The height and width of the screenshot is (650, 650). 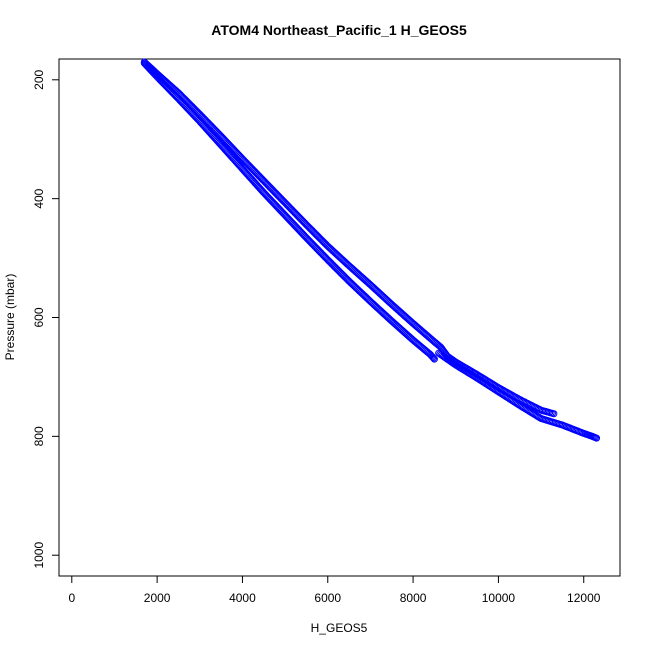 What do you see at coordinates (242, 598) in the screenshot?
I see `x-tick-label: 4000` at bounding box center [242, 598].